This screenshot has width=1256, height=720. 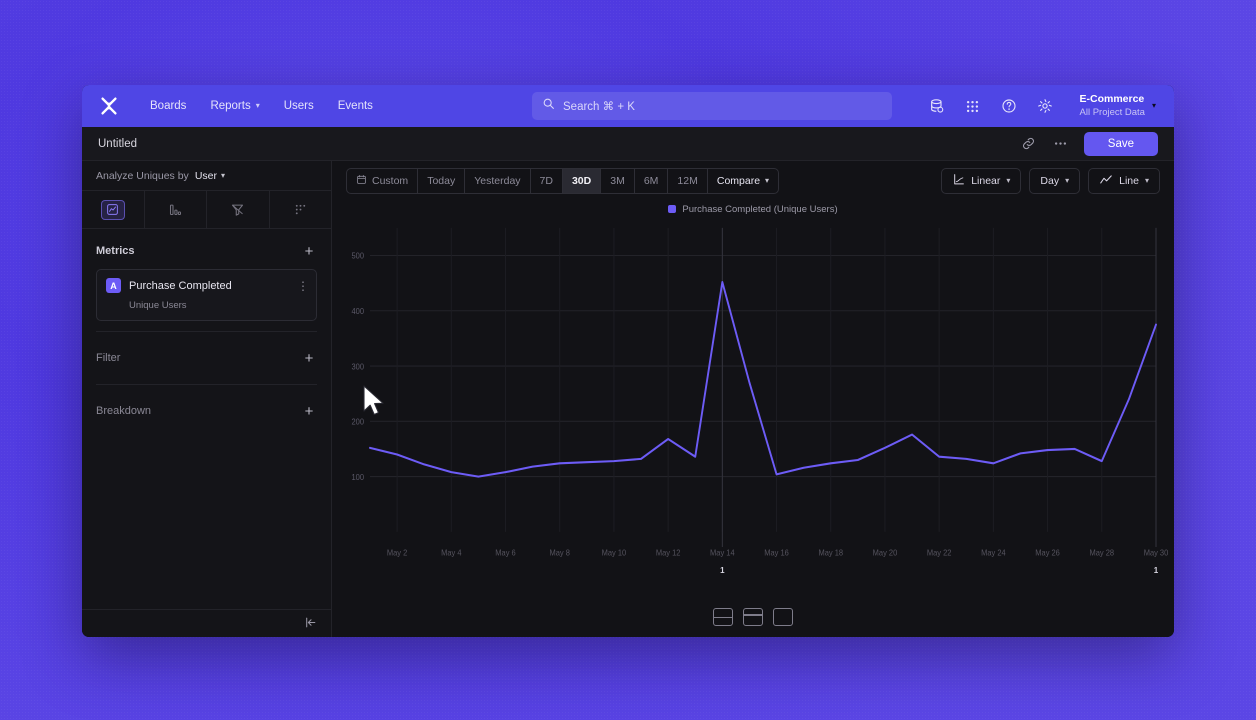 I want to click on link-icon, so click(x=1029, y=144).